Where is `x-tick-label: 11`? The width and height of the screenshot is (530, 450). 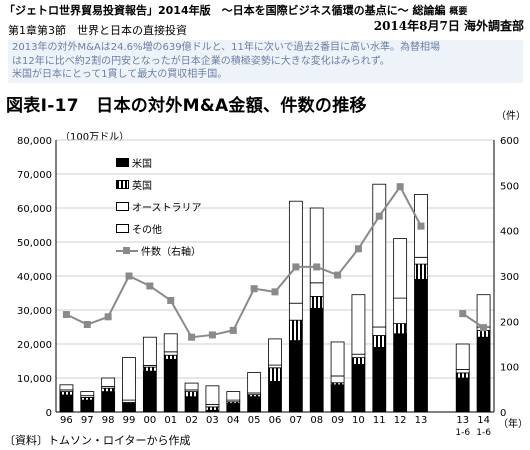
x-tick-label: 11 is located at coordinates (379, 420).